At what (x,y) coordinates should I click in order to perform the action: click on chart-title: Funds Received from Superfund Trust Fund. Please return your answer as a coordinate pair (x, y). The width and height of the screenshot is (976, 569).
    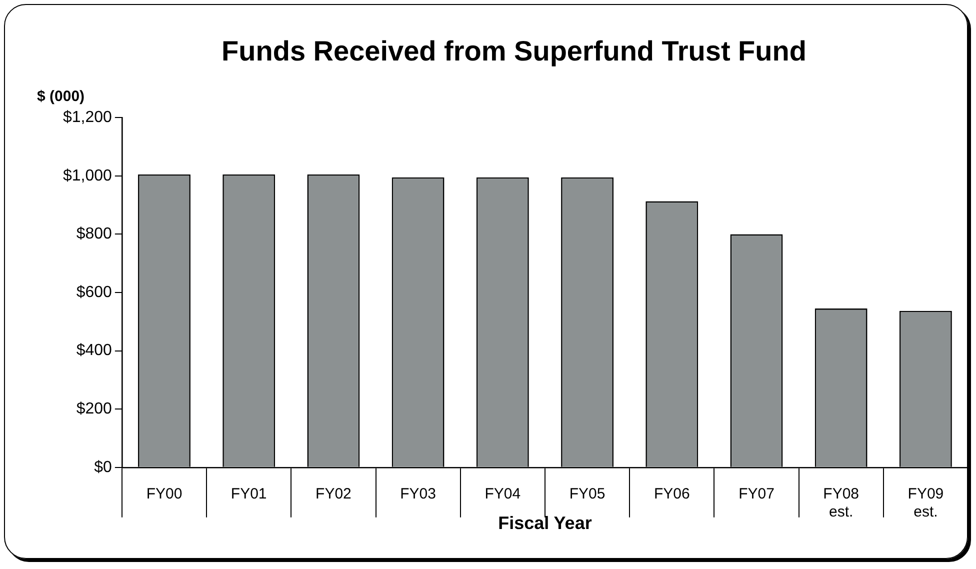
    Looking at the image, I should click on (514, 51).